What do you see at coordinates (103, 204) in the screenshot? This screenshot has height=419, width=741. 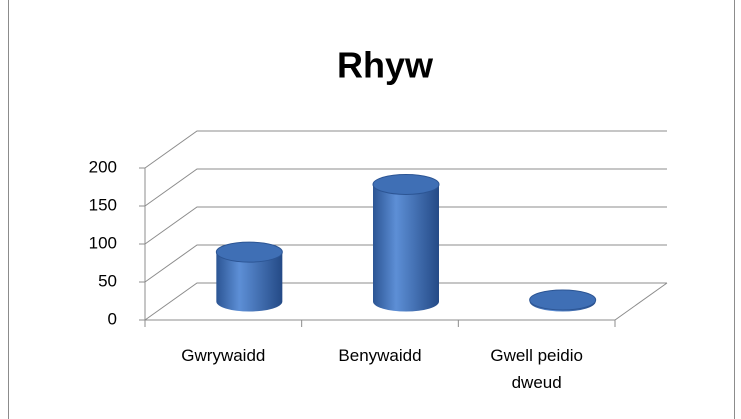 I see `y-tick-label: 150` at bounding box center [103, 204].